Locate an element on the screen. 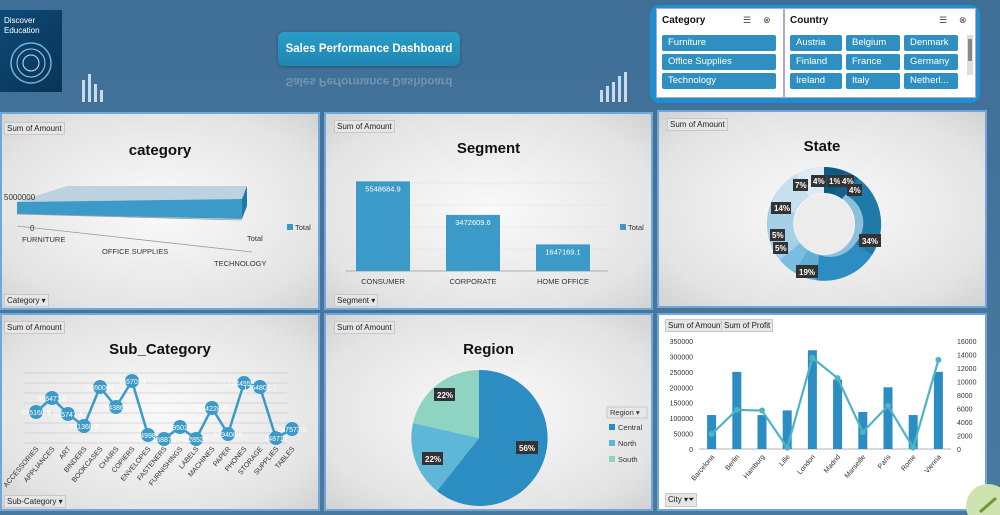 The image size is (1000, 515). slicer-item-belgium: Belgium is located at coordinates (873, 43).